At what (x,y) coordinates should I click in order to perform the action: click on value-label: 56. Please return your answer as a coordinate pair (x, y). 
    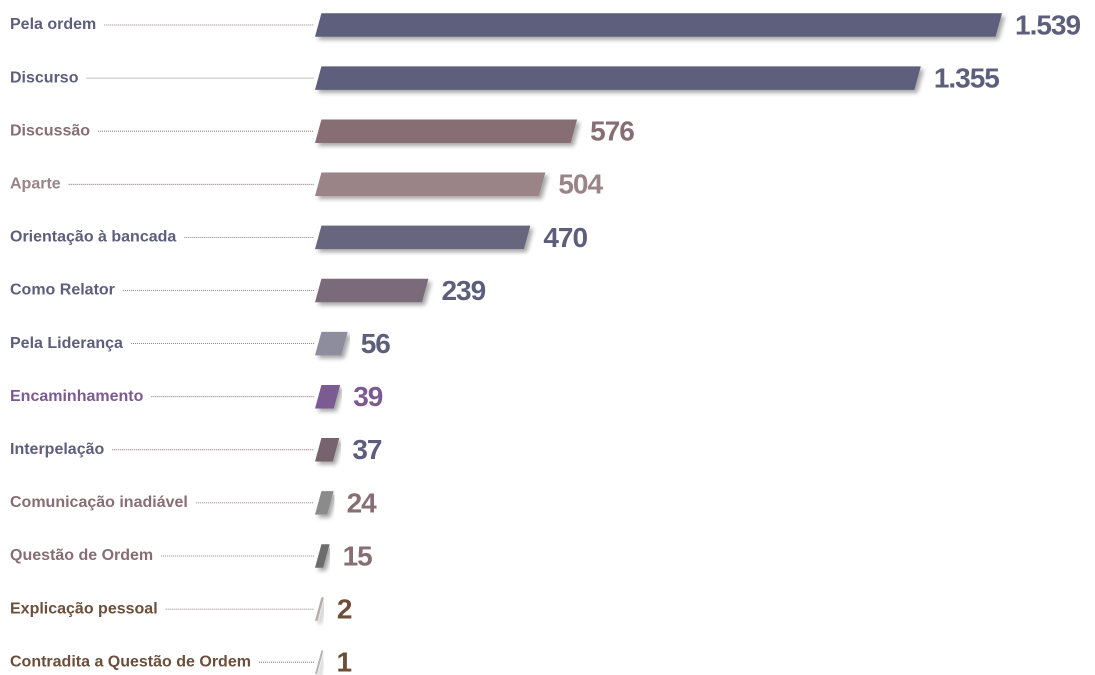
    Looking at the image, I should click on (376, 343).